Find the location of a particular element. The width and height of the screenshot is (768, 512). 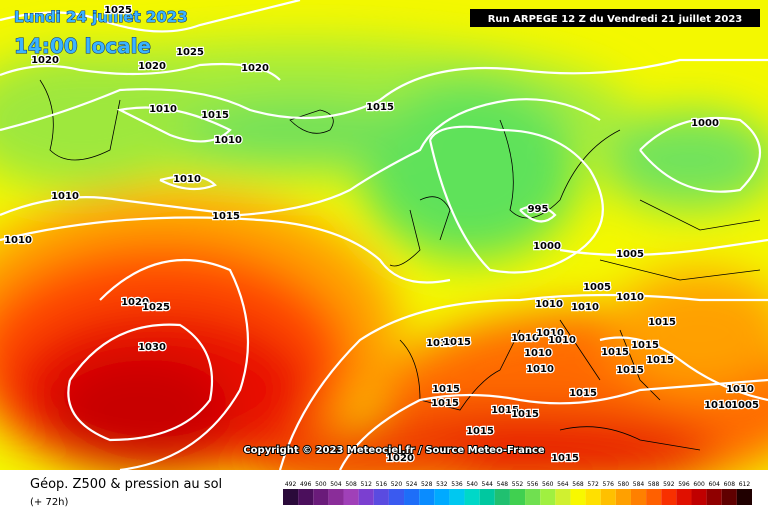

scale-tick-label: 520 is located at coordinates (397, 484).